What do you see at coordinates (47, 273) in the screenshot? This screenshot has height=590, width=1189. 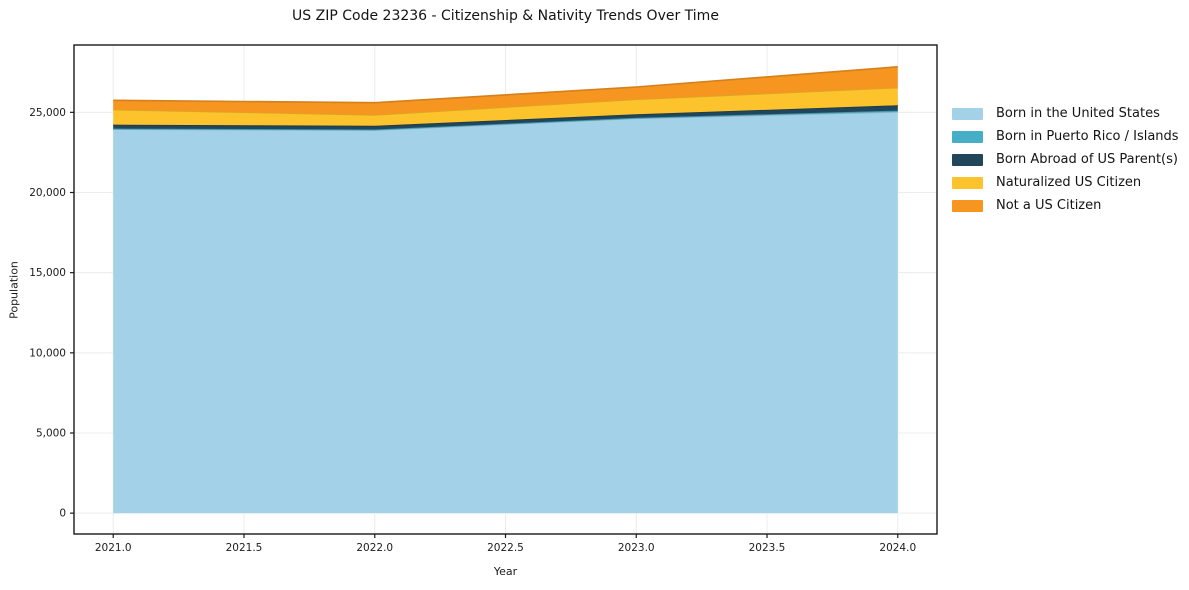 I see `y-tick-label: 15,000` at bounding box center [47, 273].